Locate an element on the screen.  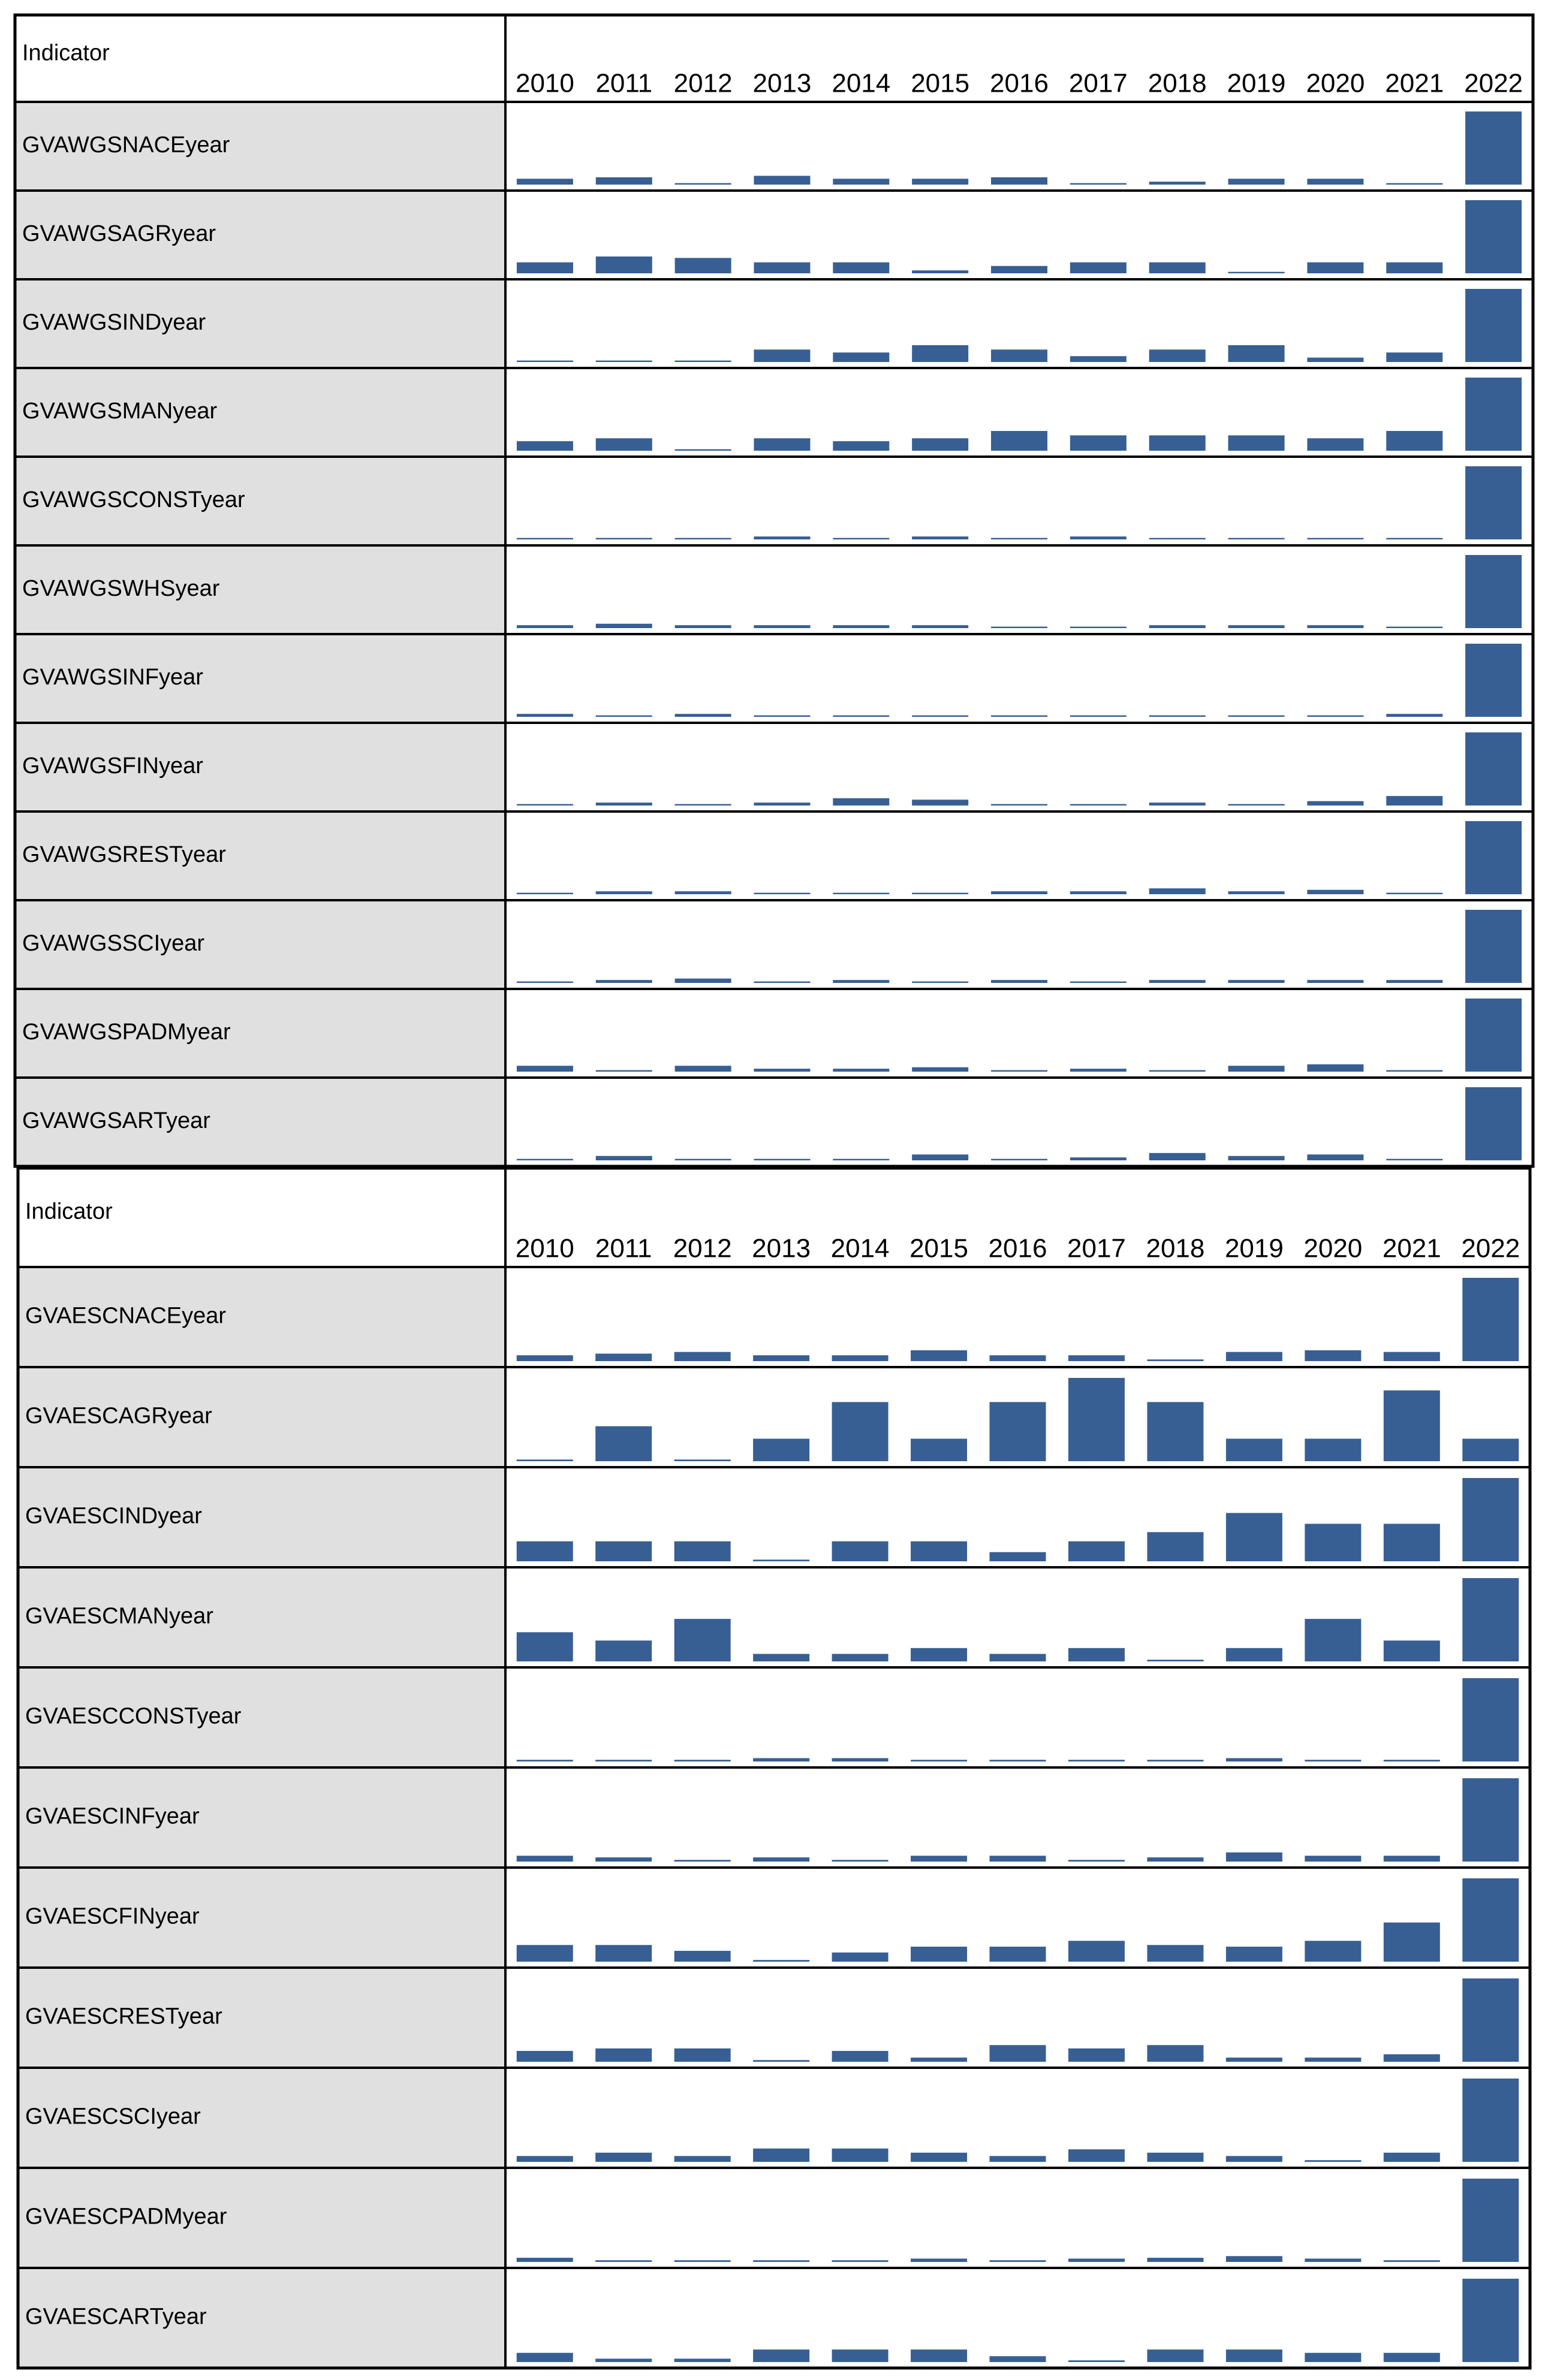
year-label: 2017 is located at coordinates (1096, 1248).